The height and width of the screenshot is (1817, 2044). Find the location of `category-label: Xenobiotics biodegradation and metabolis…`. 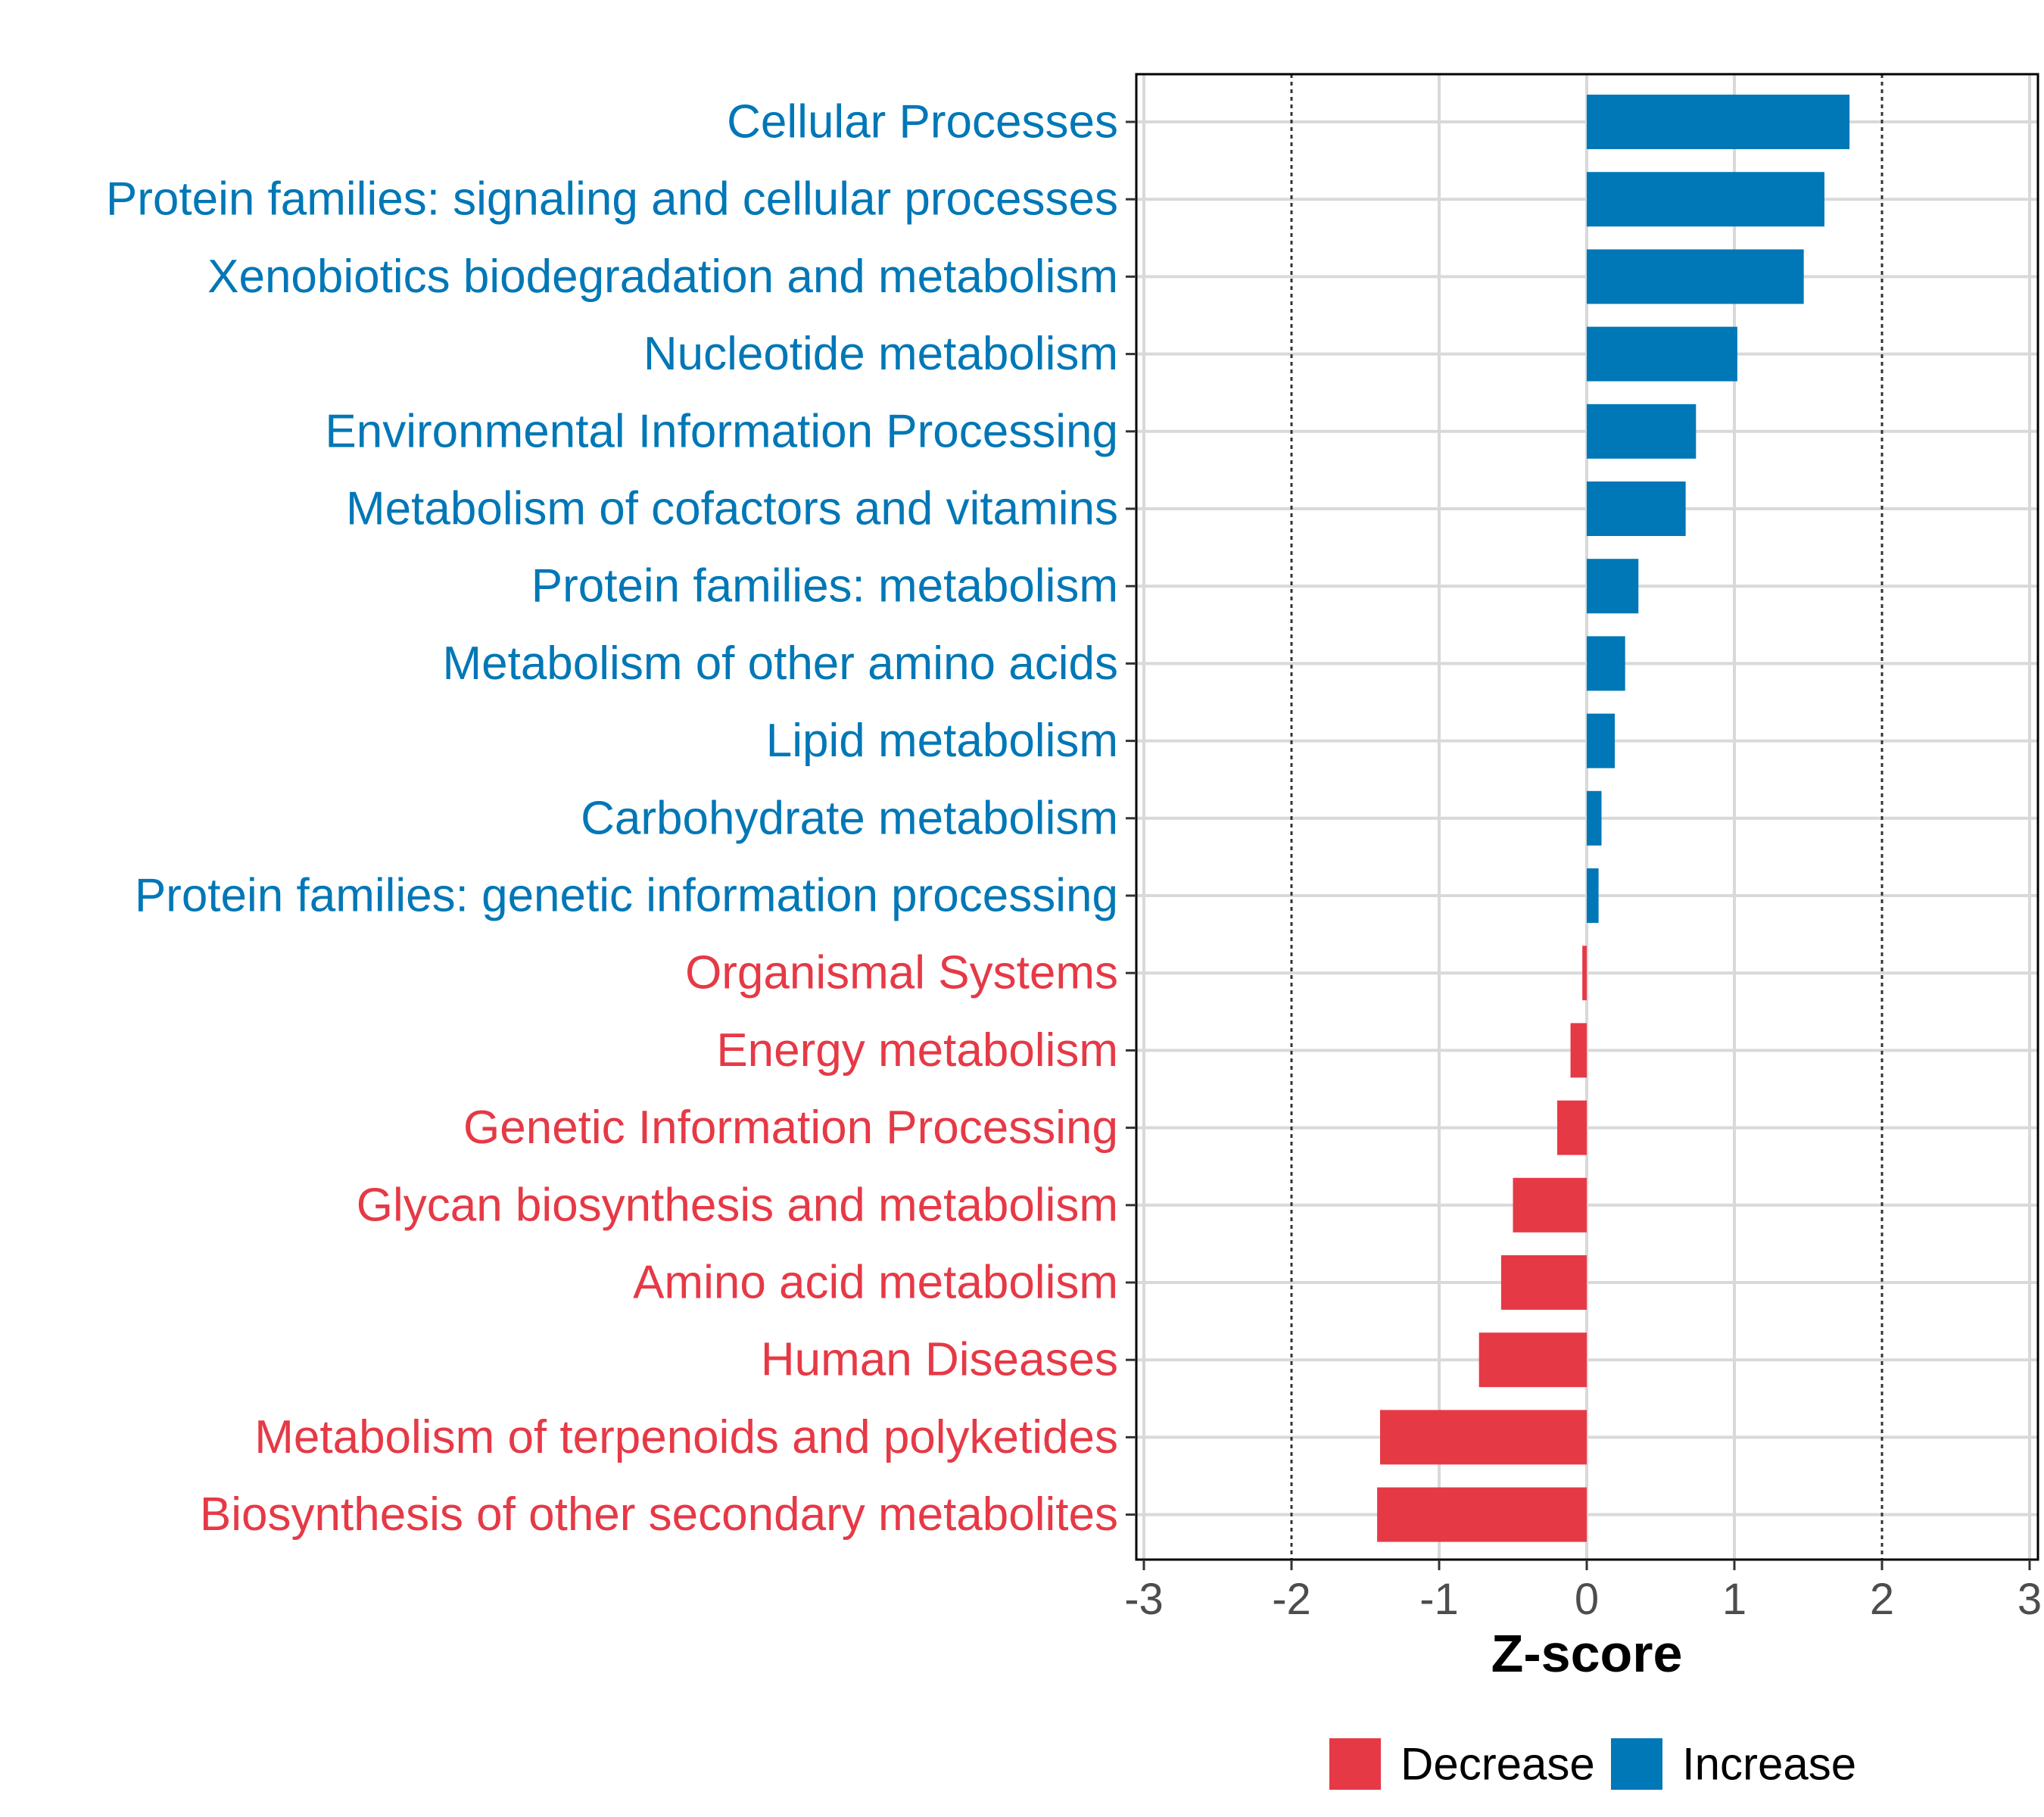

category-label: Xenobiotics biodegradation and metabolis… is located at coordinates (662, 277).